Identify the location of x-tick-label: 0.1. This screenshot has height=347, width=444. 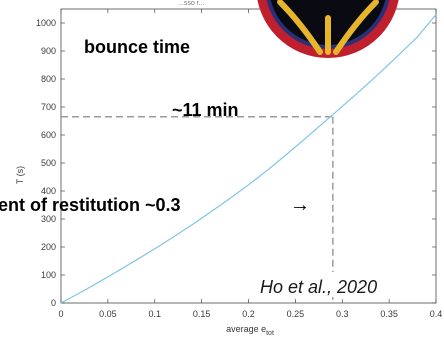
(154, 314).